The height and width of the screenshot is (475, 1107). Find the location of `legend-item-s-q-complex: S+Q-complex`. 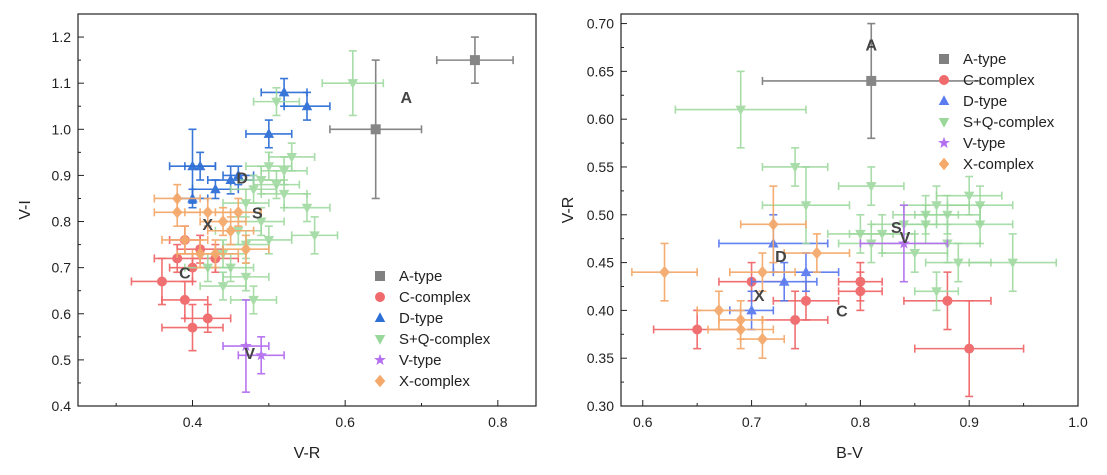

legend-item-s-q-complex: S+Q-complex is located at coordinates (432, 339).